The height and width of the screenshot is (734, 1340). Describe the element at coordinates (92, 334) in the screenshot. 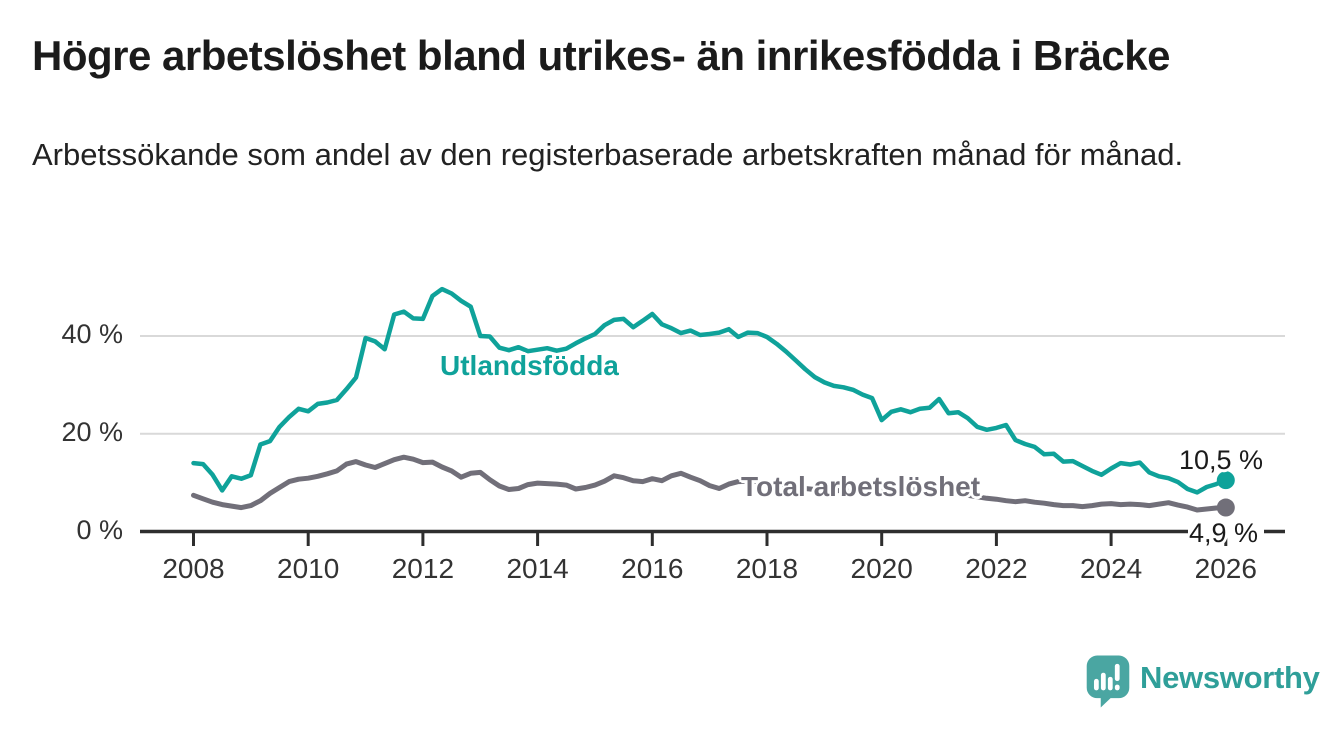

I see `y-tick-label: 40 %` at that location.